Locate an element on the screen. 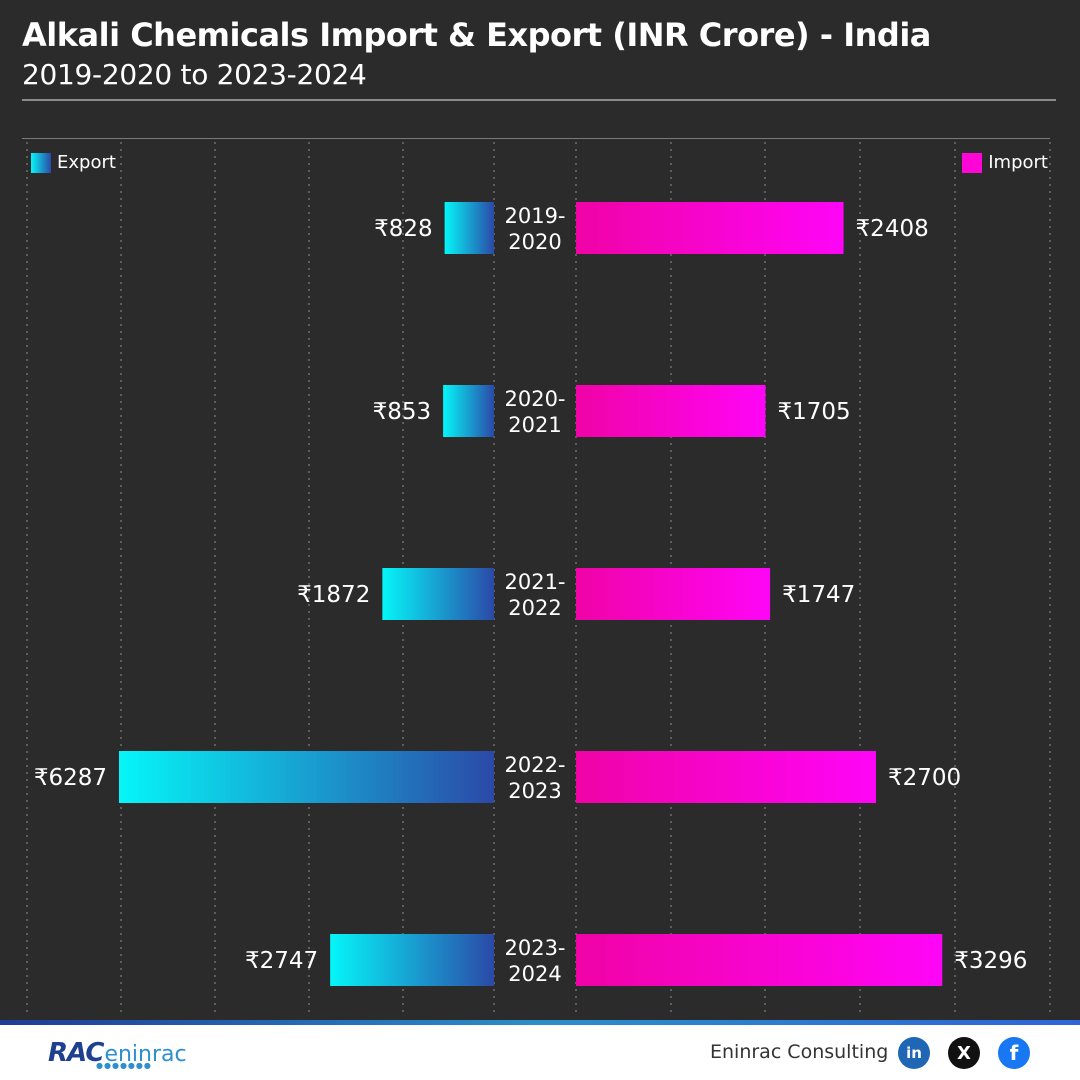 This screenshot has height=1080, width=1080. category-label-line2-2: 2022 is located at coordinates (534, 608).